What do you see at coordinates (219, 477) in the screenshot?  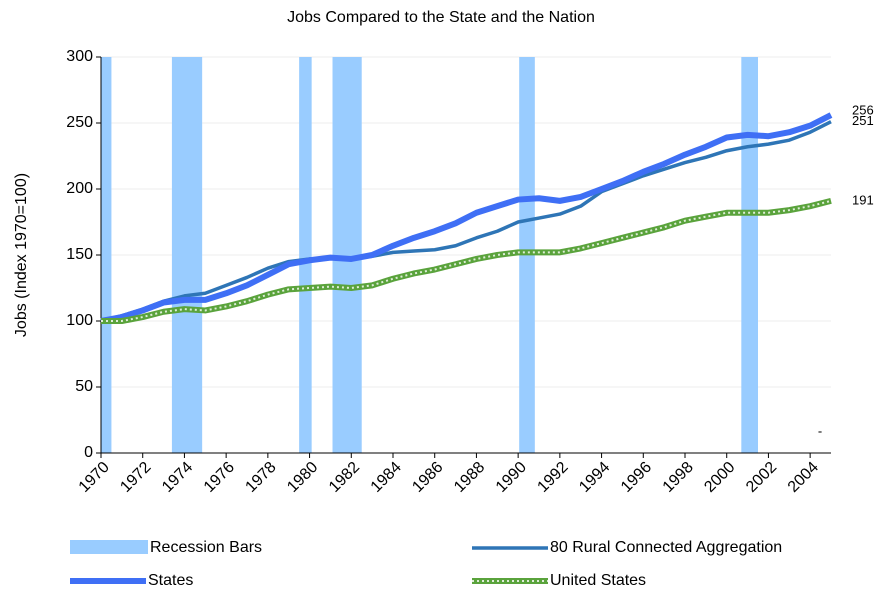 I see `x-tick-label: 1976` at bounding box center [219, 477].